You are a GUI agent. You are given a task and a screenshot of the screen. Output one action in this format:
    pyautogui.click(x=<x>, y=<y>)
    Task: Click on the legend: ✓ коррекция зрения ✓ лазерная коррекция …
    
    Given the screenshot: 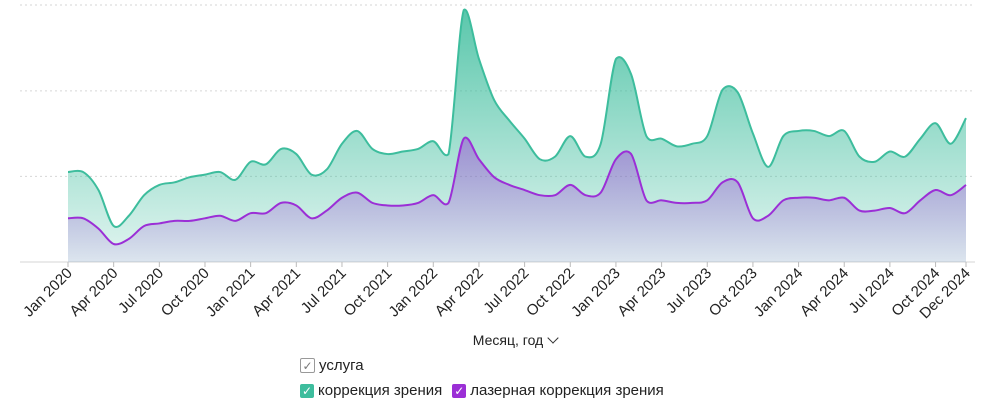 What is the action you would take?
    pyautogui.click(x=487, y=390)
    